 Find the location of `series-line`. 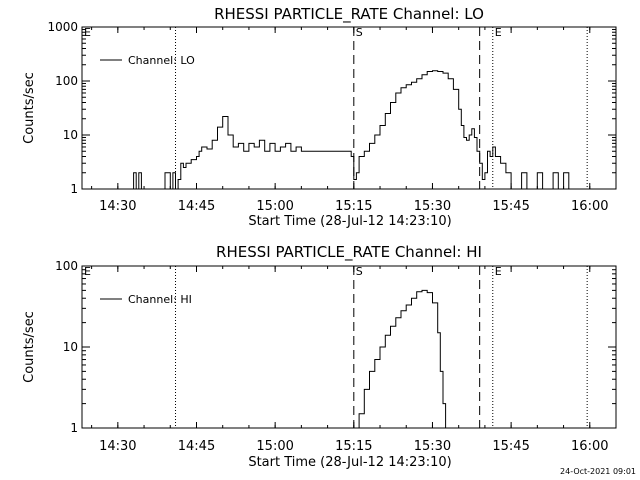

series-line is located at coordinates (401, 359).